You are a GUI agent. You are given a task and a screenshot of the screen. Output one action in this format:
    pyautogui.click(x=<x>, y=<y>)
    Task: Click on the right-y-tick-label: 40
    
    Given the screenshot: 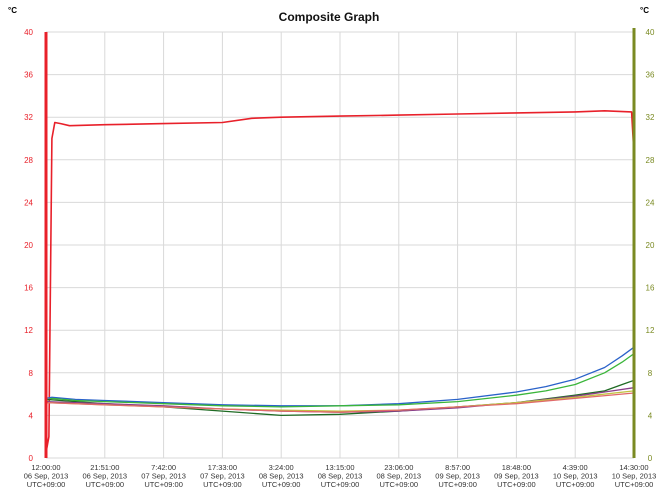 What is the action you would take?
    pyautogui.click(x=650, y=32)
    